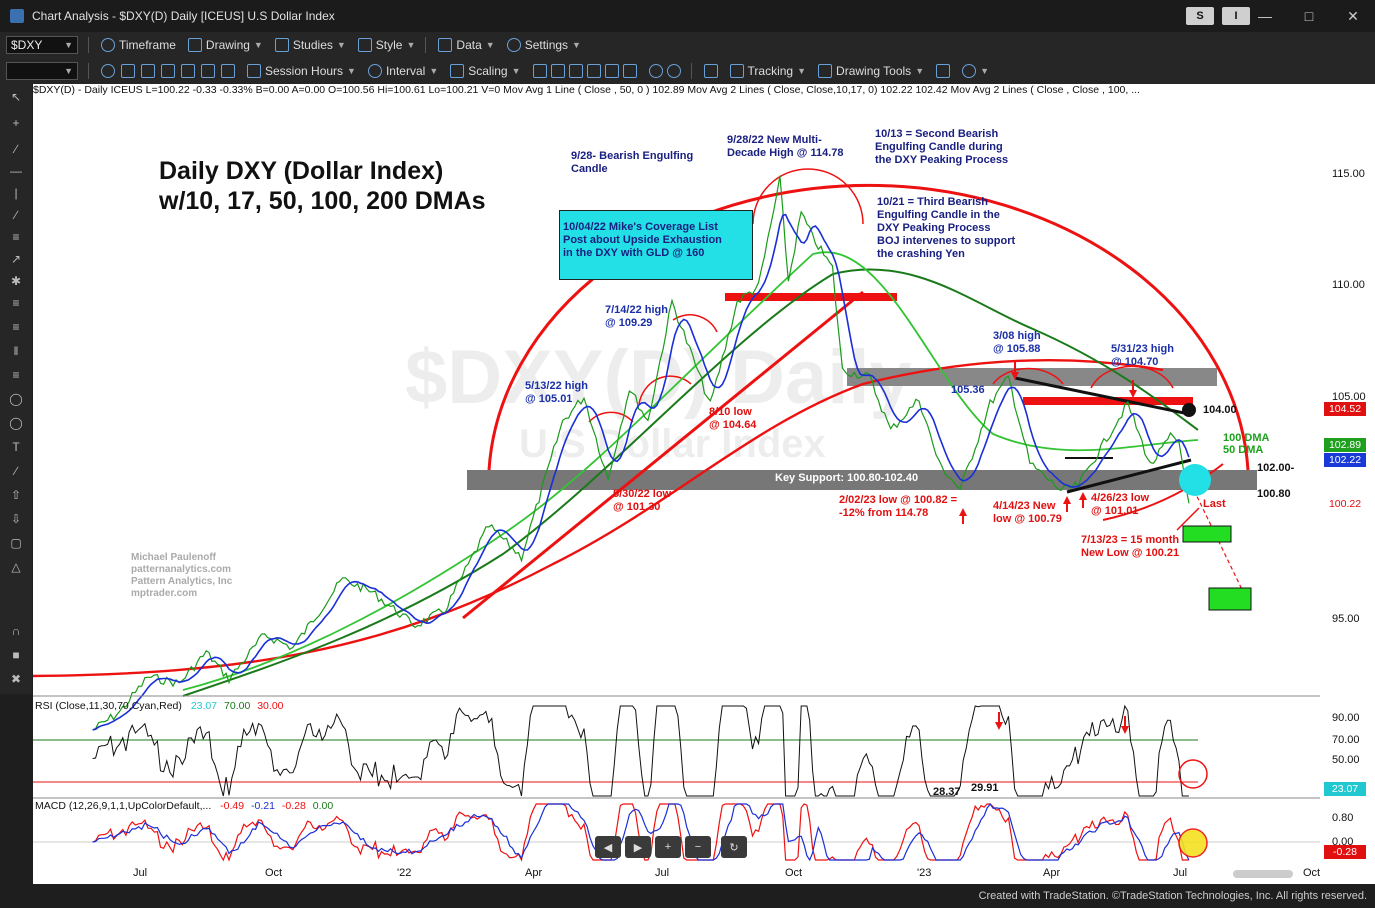 The height and width of the screenshot is (908, 1375). I want to click on fibonacci-icon: ≡, so click(16, 237).